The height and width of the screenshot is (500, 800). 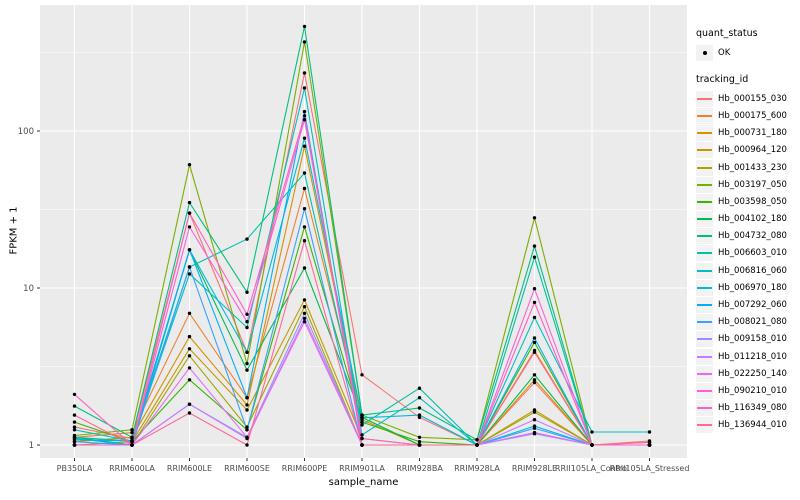 I want to click on legend-item-tracking-id: Hb_006816_060, so click(x=748, y=270).